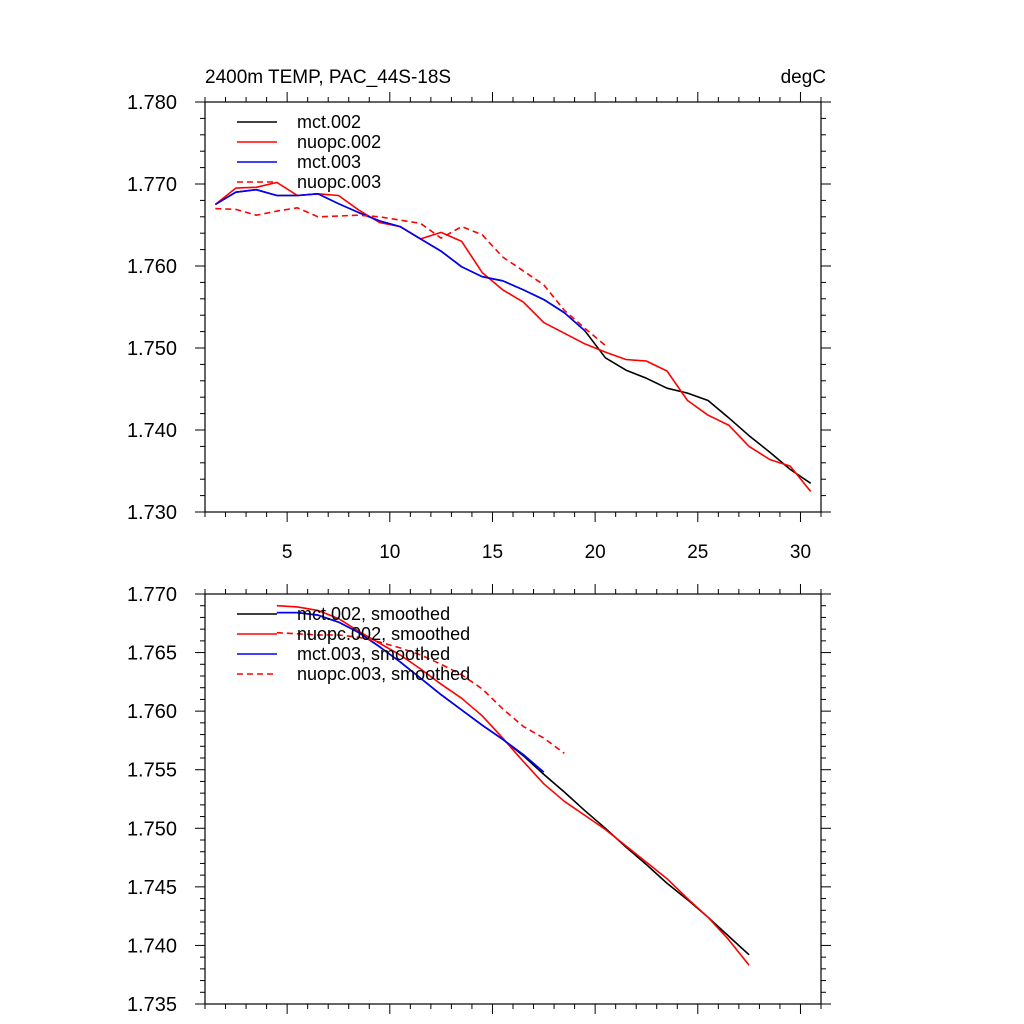 This screenshot has width=1024, height=1024. Describe the element at coordinates (152, 1005) in the screenshot. I see `y-tick-label: 1.735` at that location.